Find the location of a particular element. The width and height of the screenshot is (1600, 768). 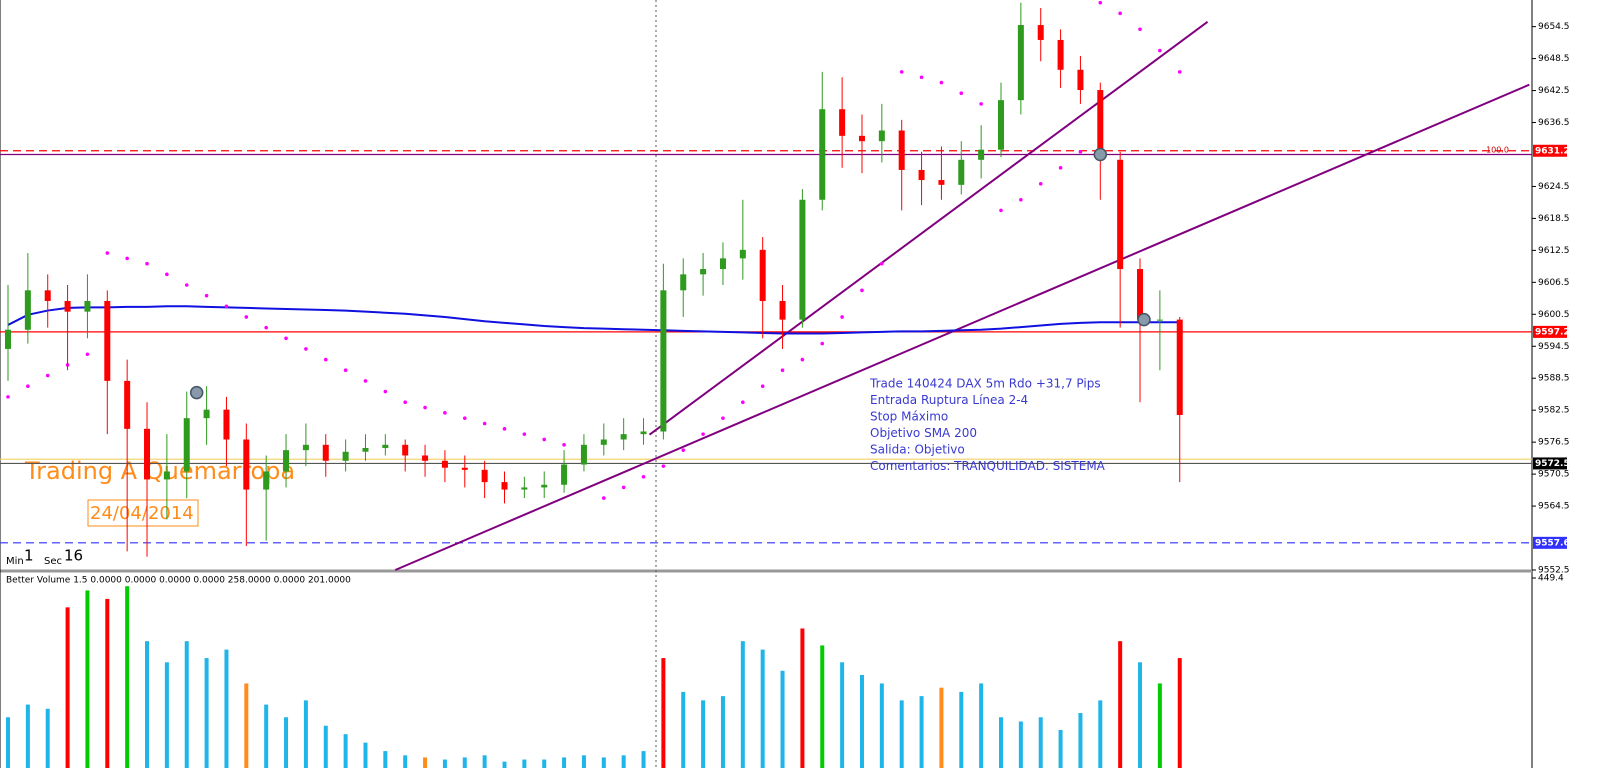

level-tag-label: 9631.2 is located at coordinates (1552, 151).